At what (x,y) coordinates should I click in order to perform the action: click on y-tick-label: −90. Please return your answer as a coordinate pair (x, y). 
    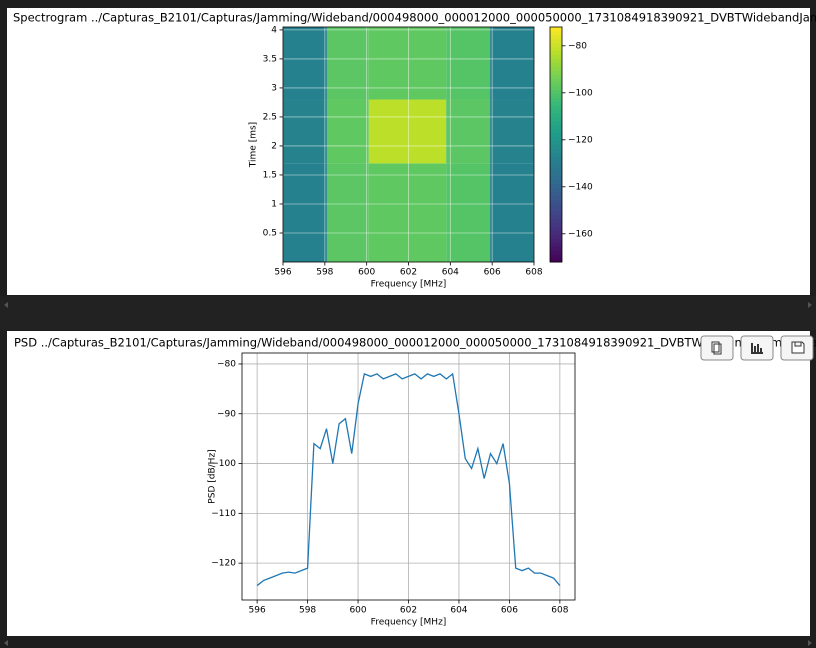
    Looking at the image, I should click on (226, 414).